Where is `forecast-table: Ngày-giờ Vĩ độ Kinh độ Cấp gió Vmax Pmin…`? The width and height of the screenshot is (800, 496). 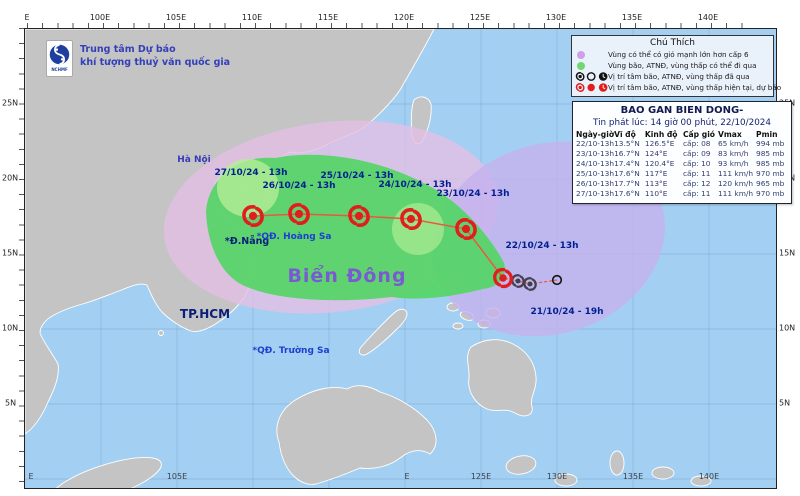
forecast-table: Ngày-giờ Vĩ độ Kinh độ Cấp gió Vmax Pmin… is located at coordinates (682, 164).